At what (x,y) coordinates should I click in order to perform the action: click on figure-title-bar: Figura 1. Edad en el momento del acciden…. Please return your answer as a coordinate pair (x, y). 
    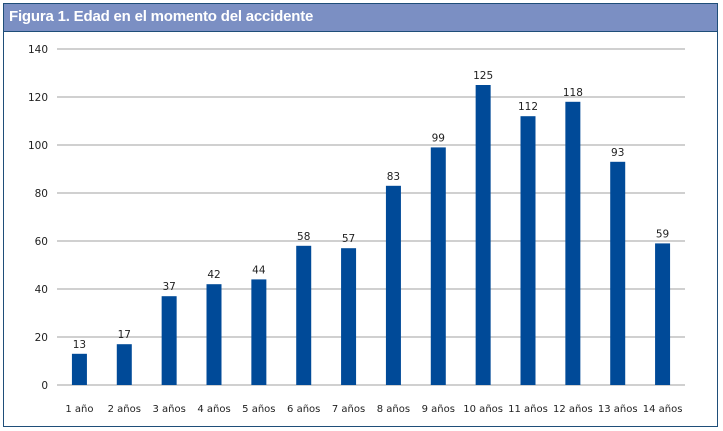
    Looking at the image, I should click on (360, 18).